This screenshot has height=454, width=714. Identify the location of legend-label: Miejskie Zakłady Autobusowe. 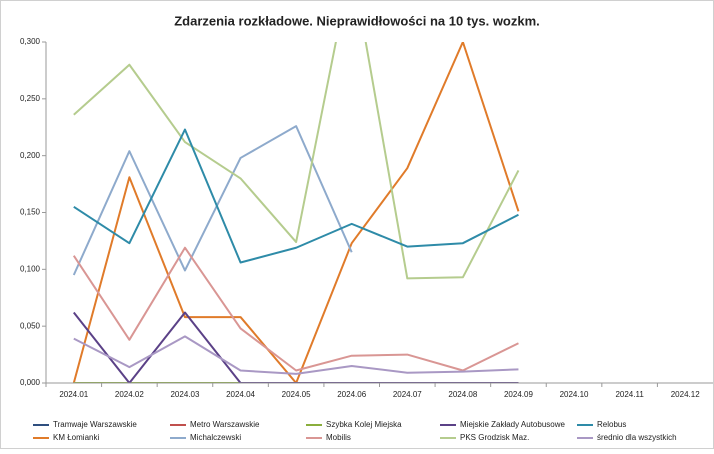
(512, 424).